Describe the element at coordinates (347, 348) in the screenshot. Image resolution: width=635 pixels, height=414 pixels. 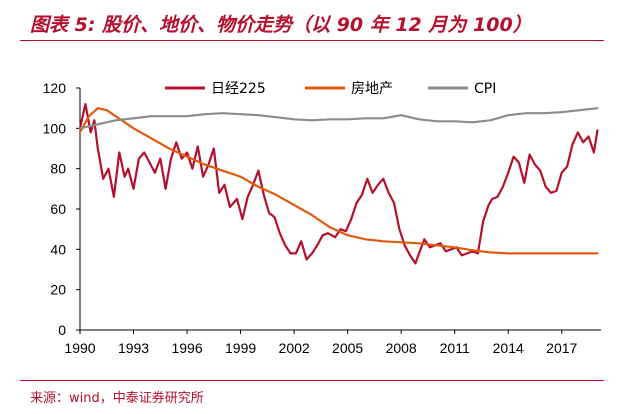
I see `x-tick-label: 2005` at that location.